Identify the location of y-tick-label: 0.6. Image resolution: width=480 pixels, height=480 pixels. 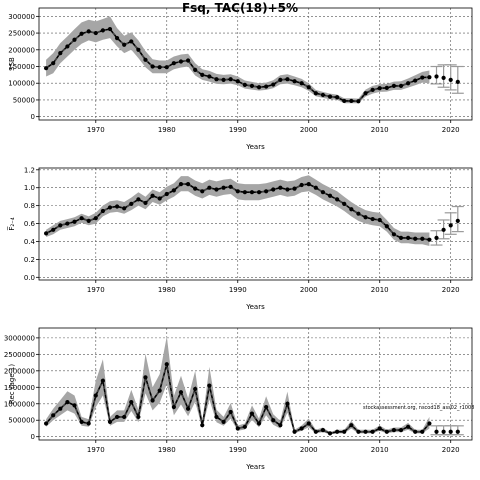
(30, 224).